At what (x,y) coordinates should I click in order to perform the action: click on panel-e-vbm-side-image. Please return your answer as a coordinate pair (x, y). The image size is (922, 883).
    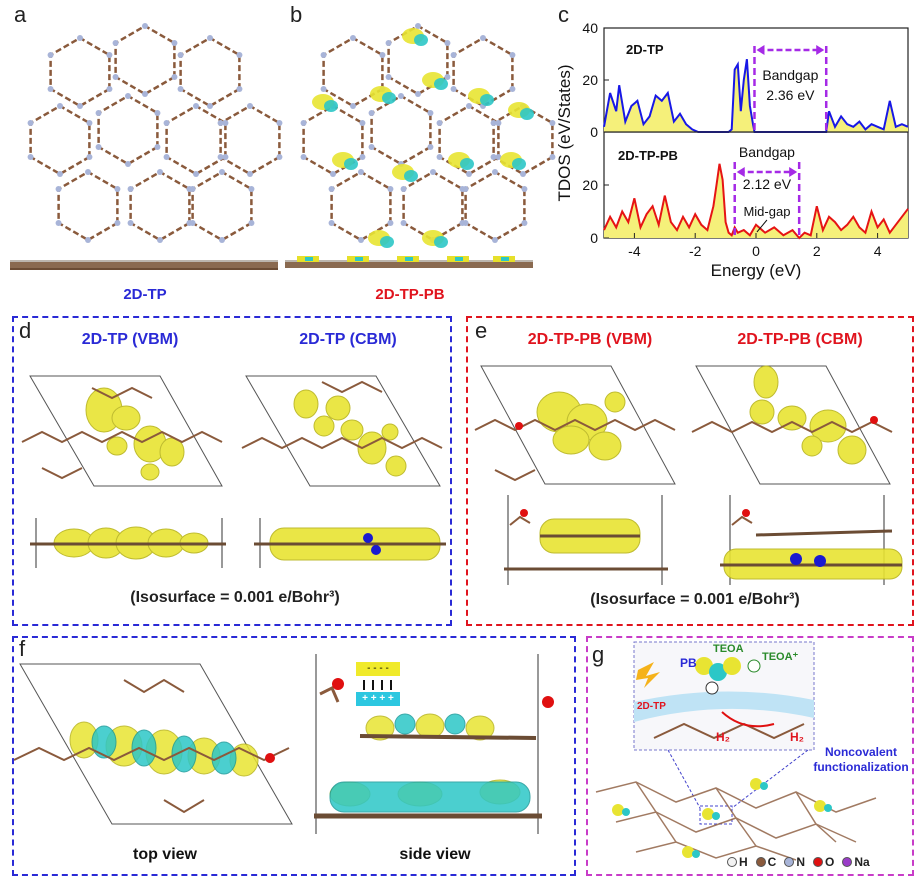
    Looking at the image, I should click on (586, 540).